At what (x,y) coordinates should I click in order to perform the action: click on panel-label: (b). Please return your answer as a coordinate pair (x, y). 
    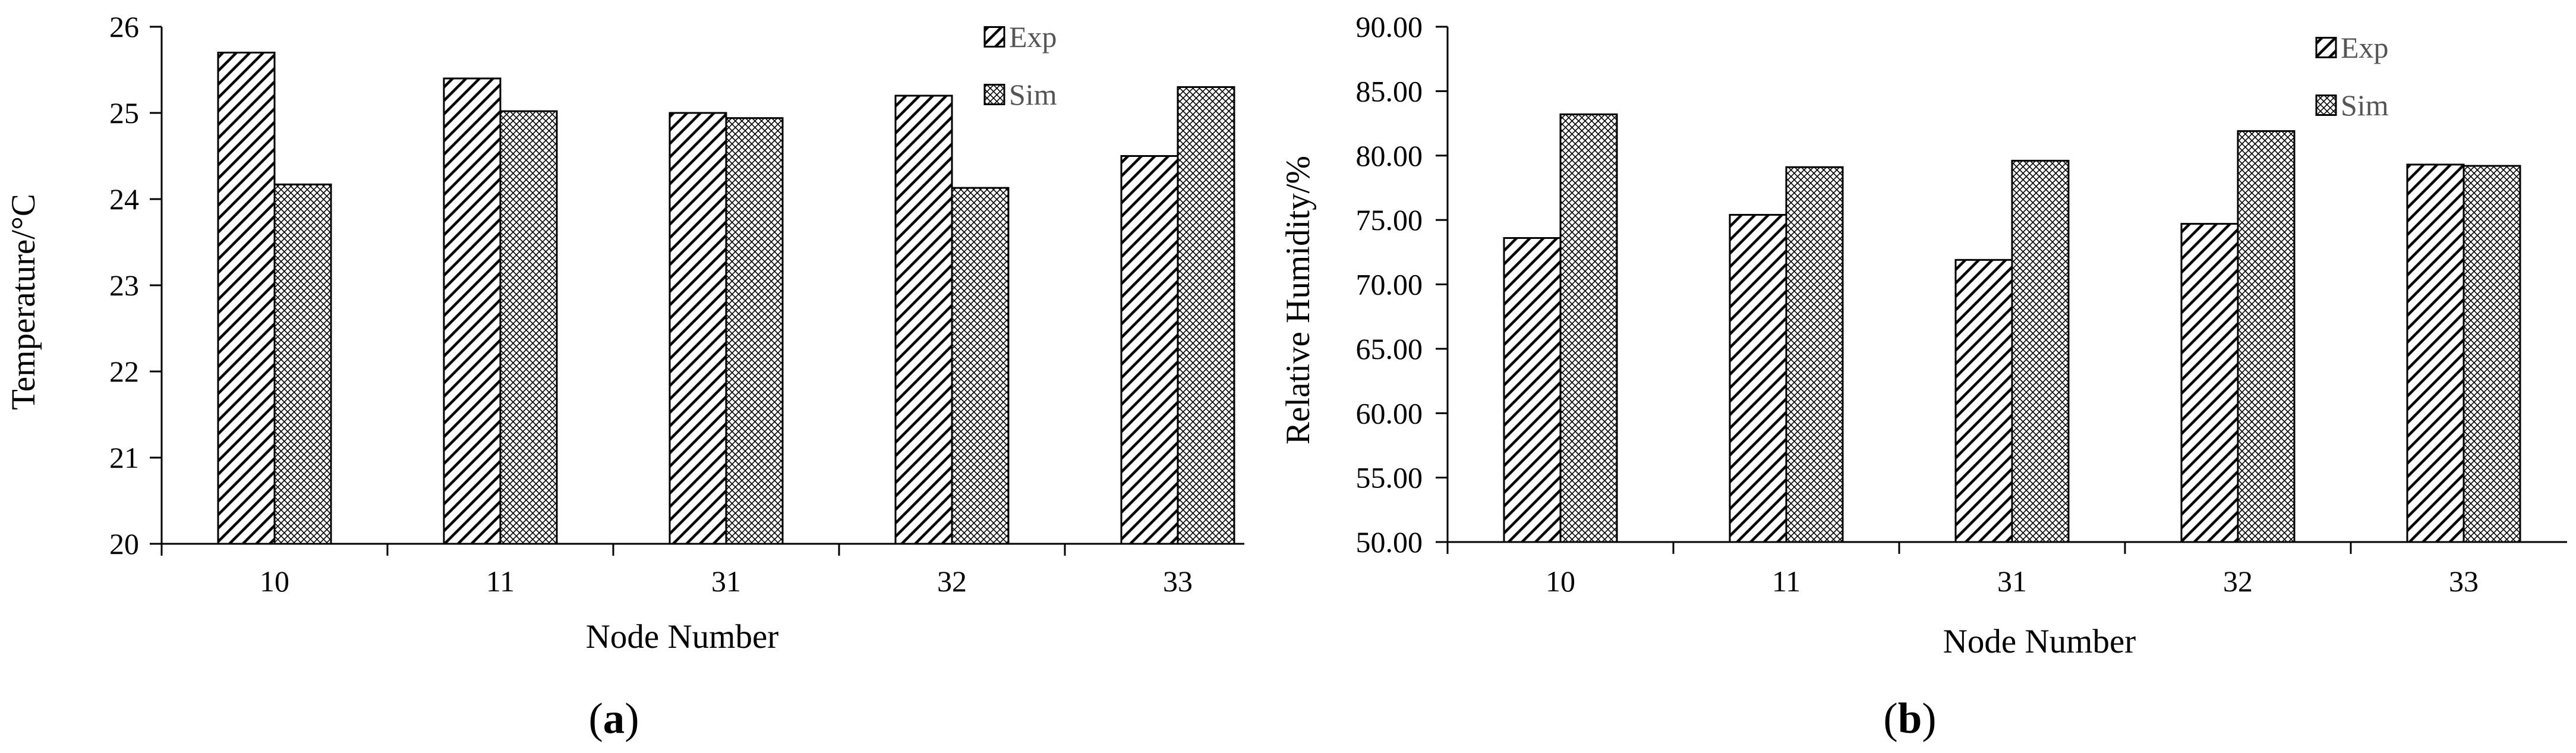
    Looking at the image, I should click on (1910, 718).